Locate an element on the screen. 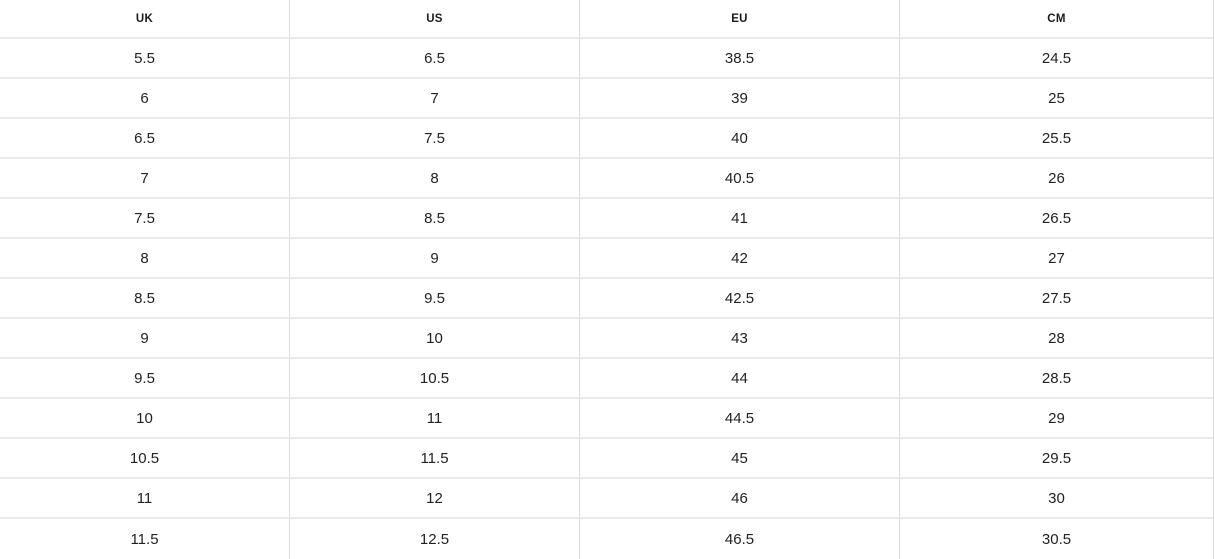 This screenshot has height=559, width=1214. table-cell: 29 is located at coordinates (1057, 419).